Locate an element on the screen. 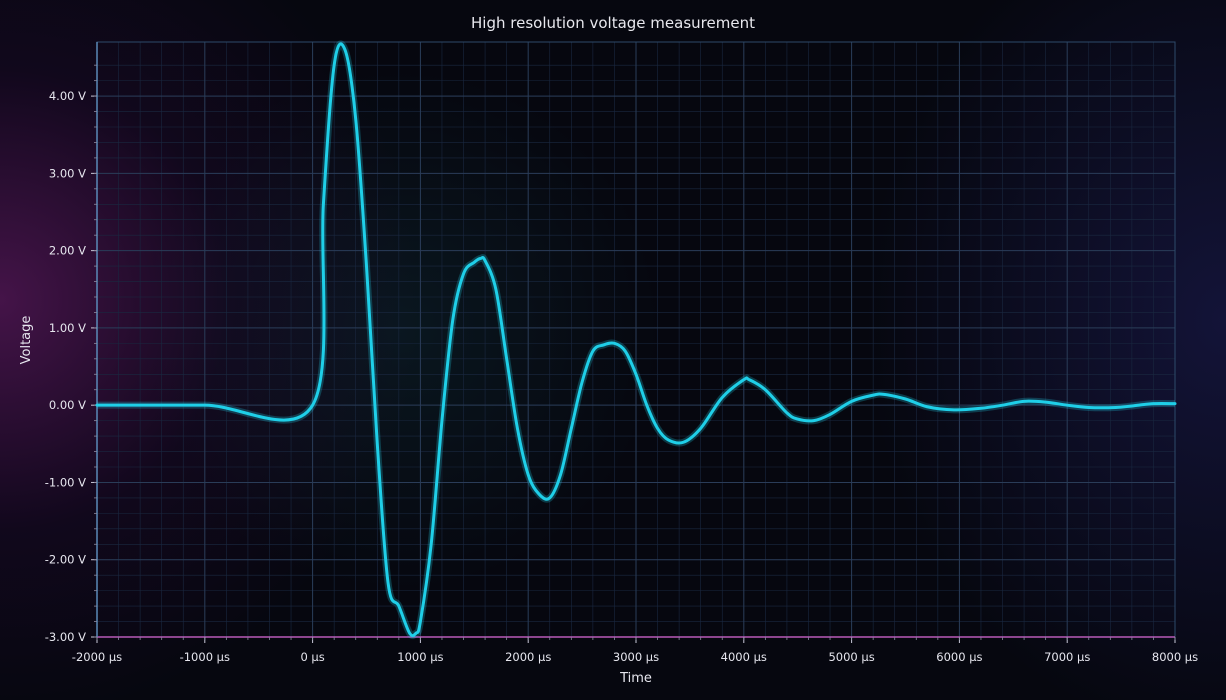 This screenshot has width=1226, height=700. y-tick-label: 4.00 V is located at coordinates (67, 96).